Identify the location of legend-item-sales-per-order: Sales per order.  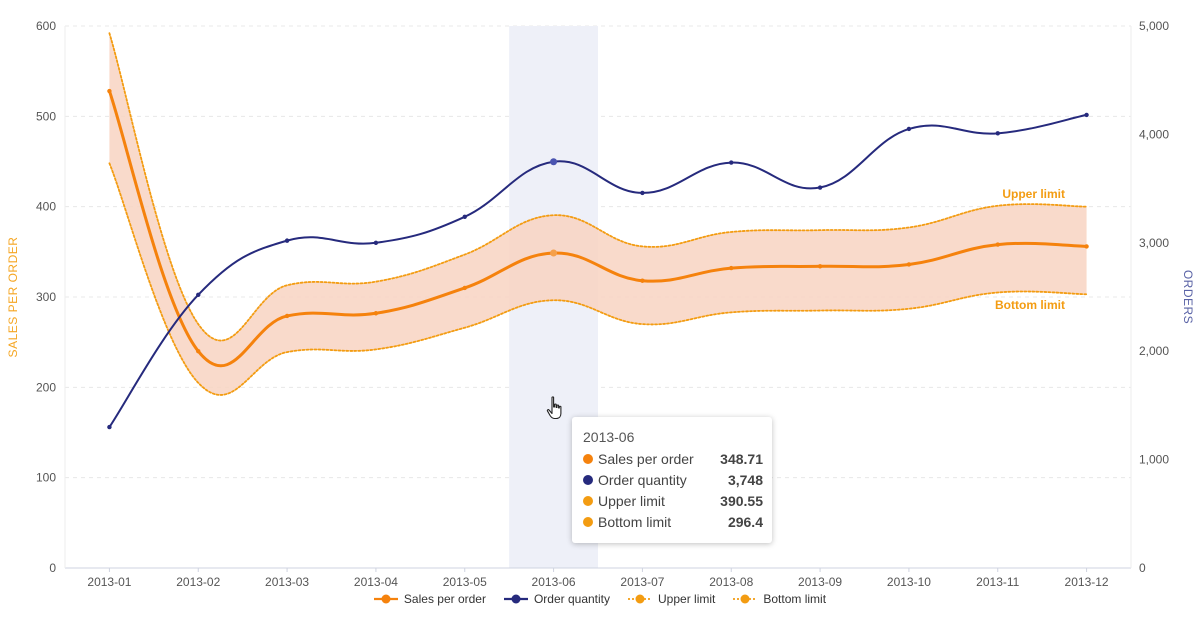
(429, 599).